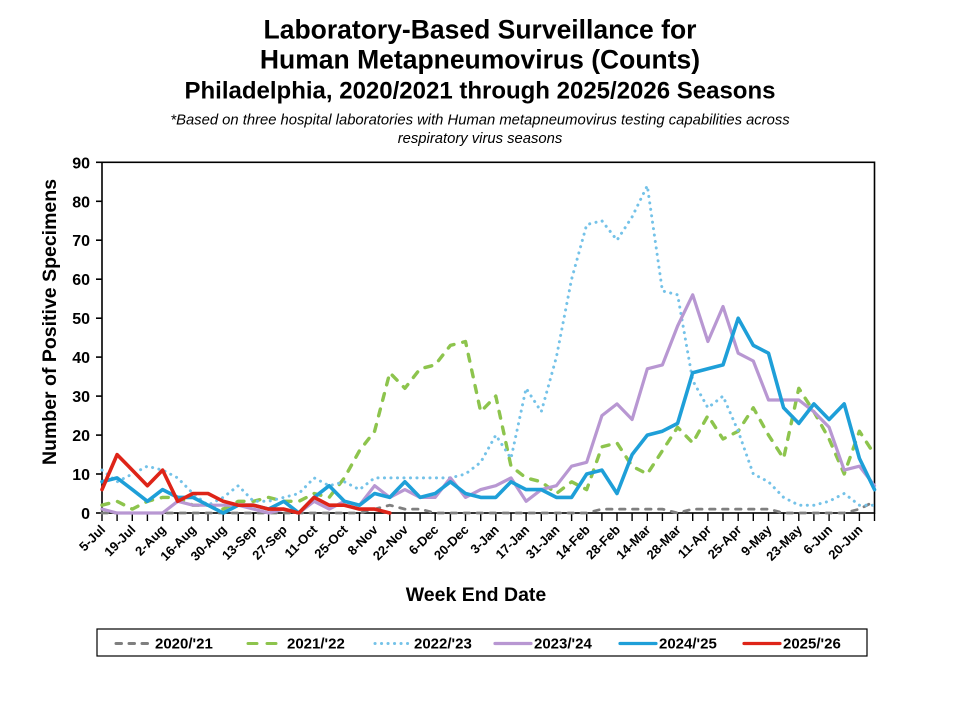 Image resolution: width=960 pixels, height=725 pixels. Describe the element at coordinates (85, 514) in the screenshot. I see `svg-text: 0` at that location.